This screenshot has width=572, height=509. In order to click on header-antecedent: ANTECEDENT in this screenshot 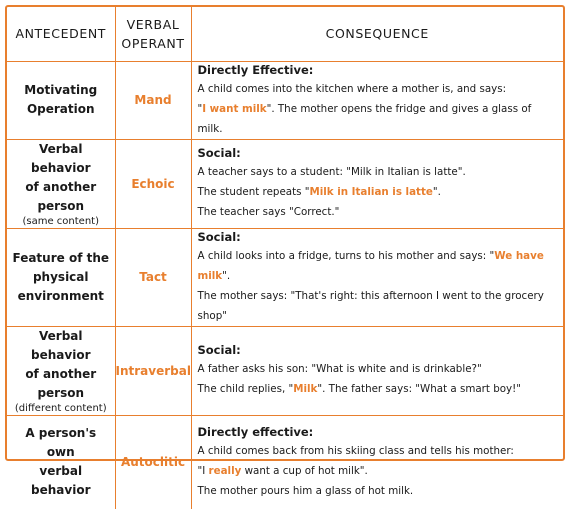, I will do `click(61, 34)`.